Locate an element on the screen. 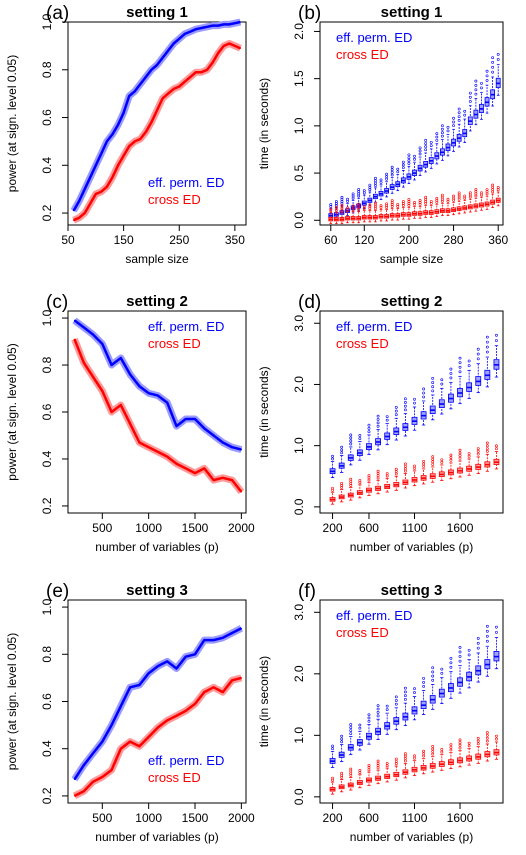 The image size is (526, 855). panel-label: (c) is located at coordinates (57, 302).